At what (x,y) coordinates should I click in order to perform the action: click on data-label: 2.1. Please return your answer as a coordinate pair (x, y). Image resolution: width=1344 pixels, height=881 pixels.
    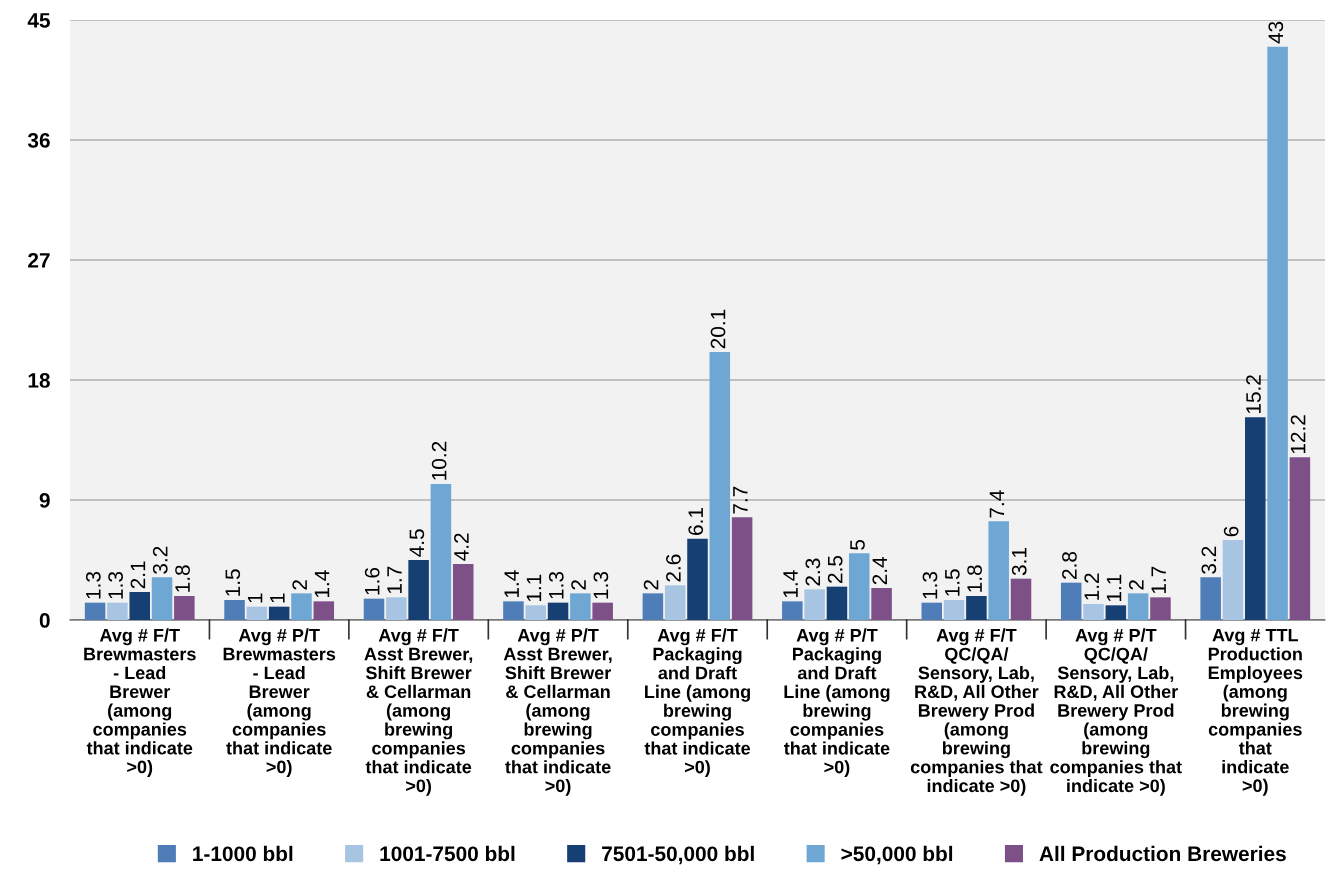
    Looking at the image, I should click on (138, 575).